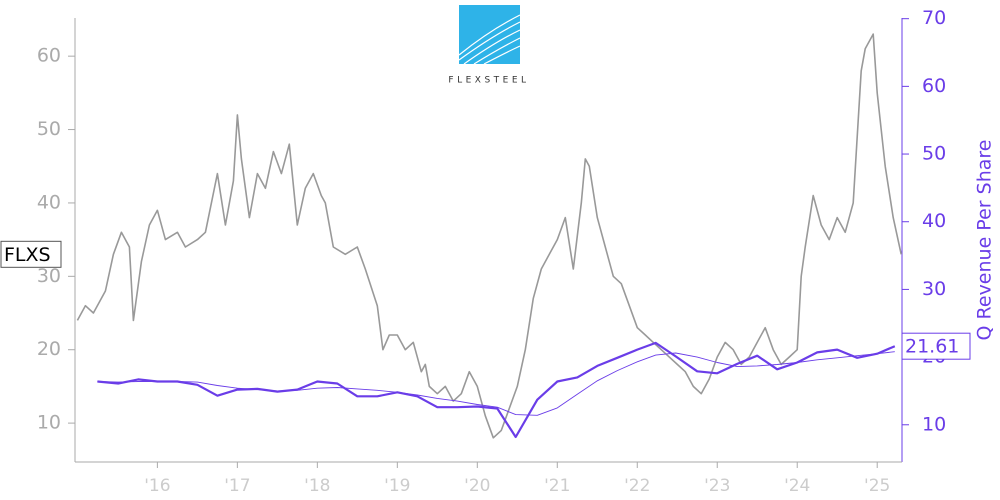 This screenshot has height=500, width=1000. I want to click on x-tick-label: '23, so click(717, 486).